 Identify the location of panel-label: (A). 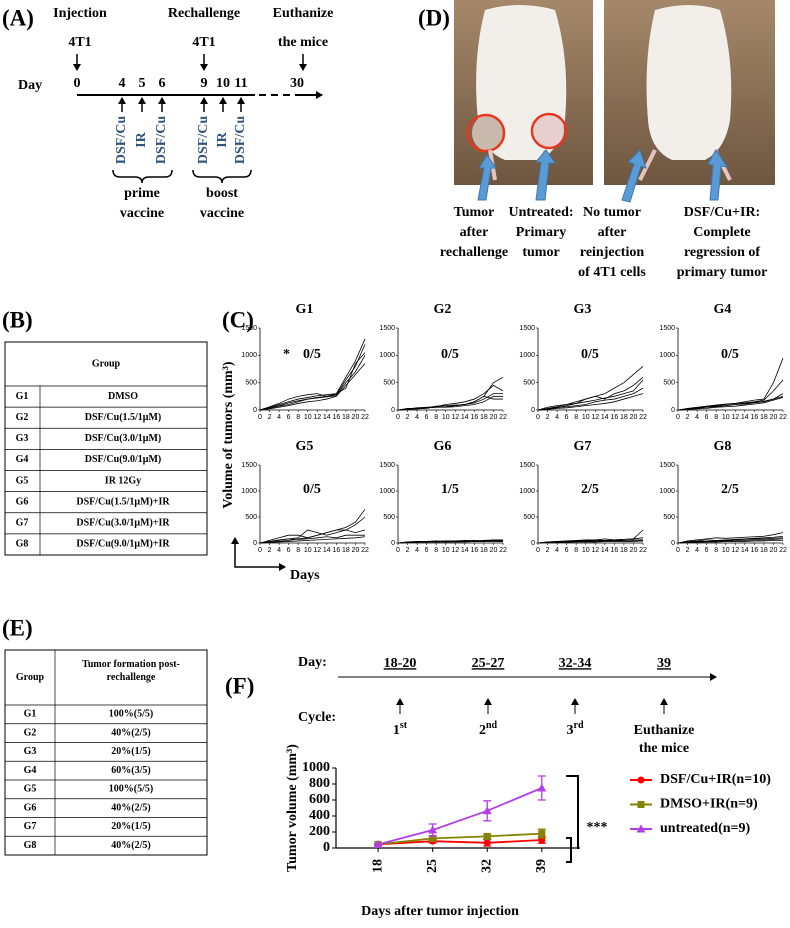
(18, 17).